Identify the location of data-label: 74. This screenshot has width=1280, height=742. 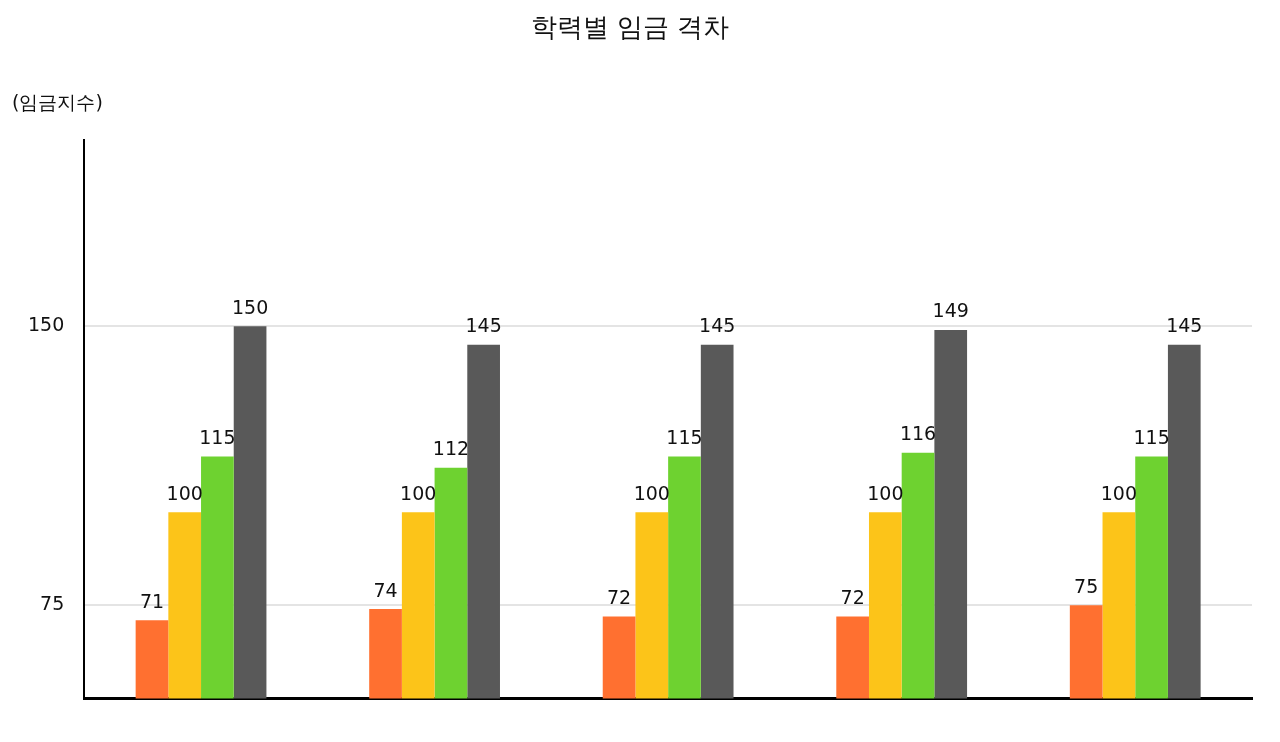
(385, 589).